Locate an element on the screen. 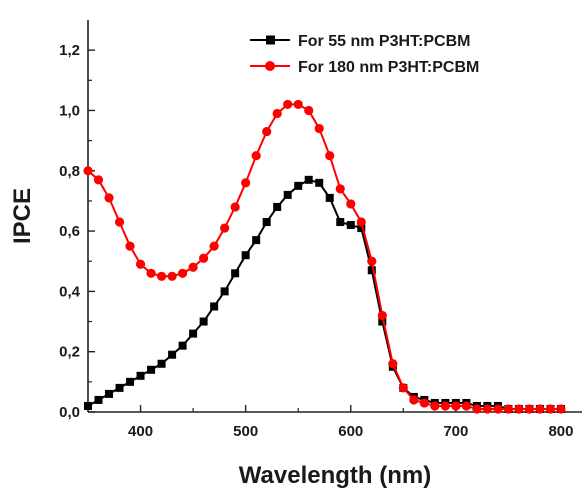 The image size is (582, 490). y-tick-label: 1,2 is located at coordinates (69, 50).